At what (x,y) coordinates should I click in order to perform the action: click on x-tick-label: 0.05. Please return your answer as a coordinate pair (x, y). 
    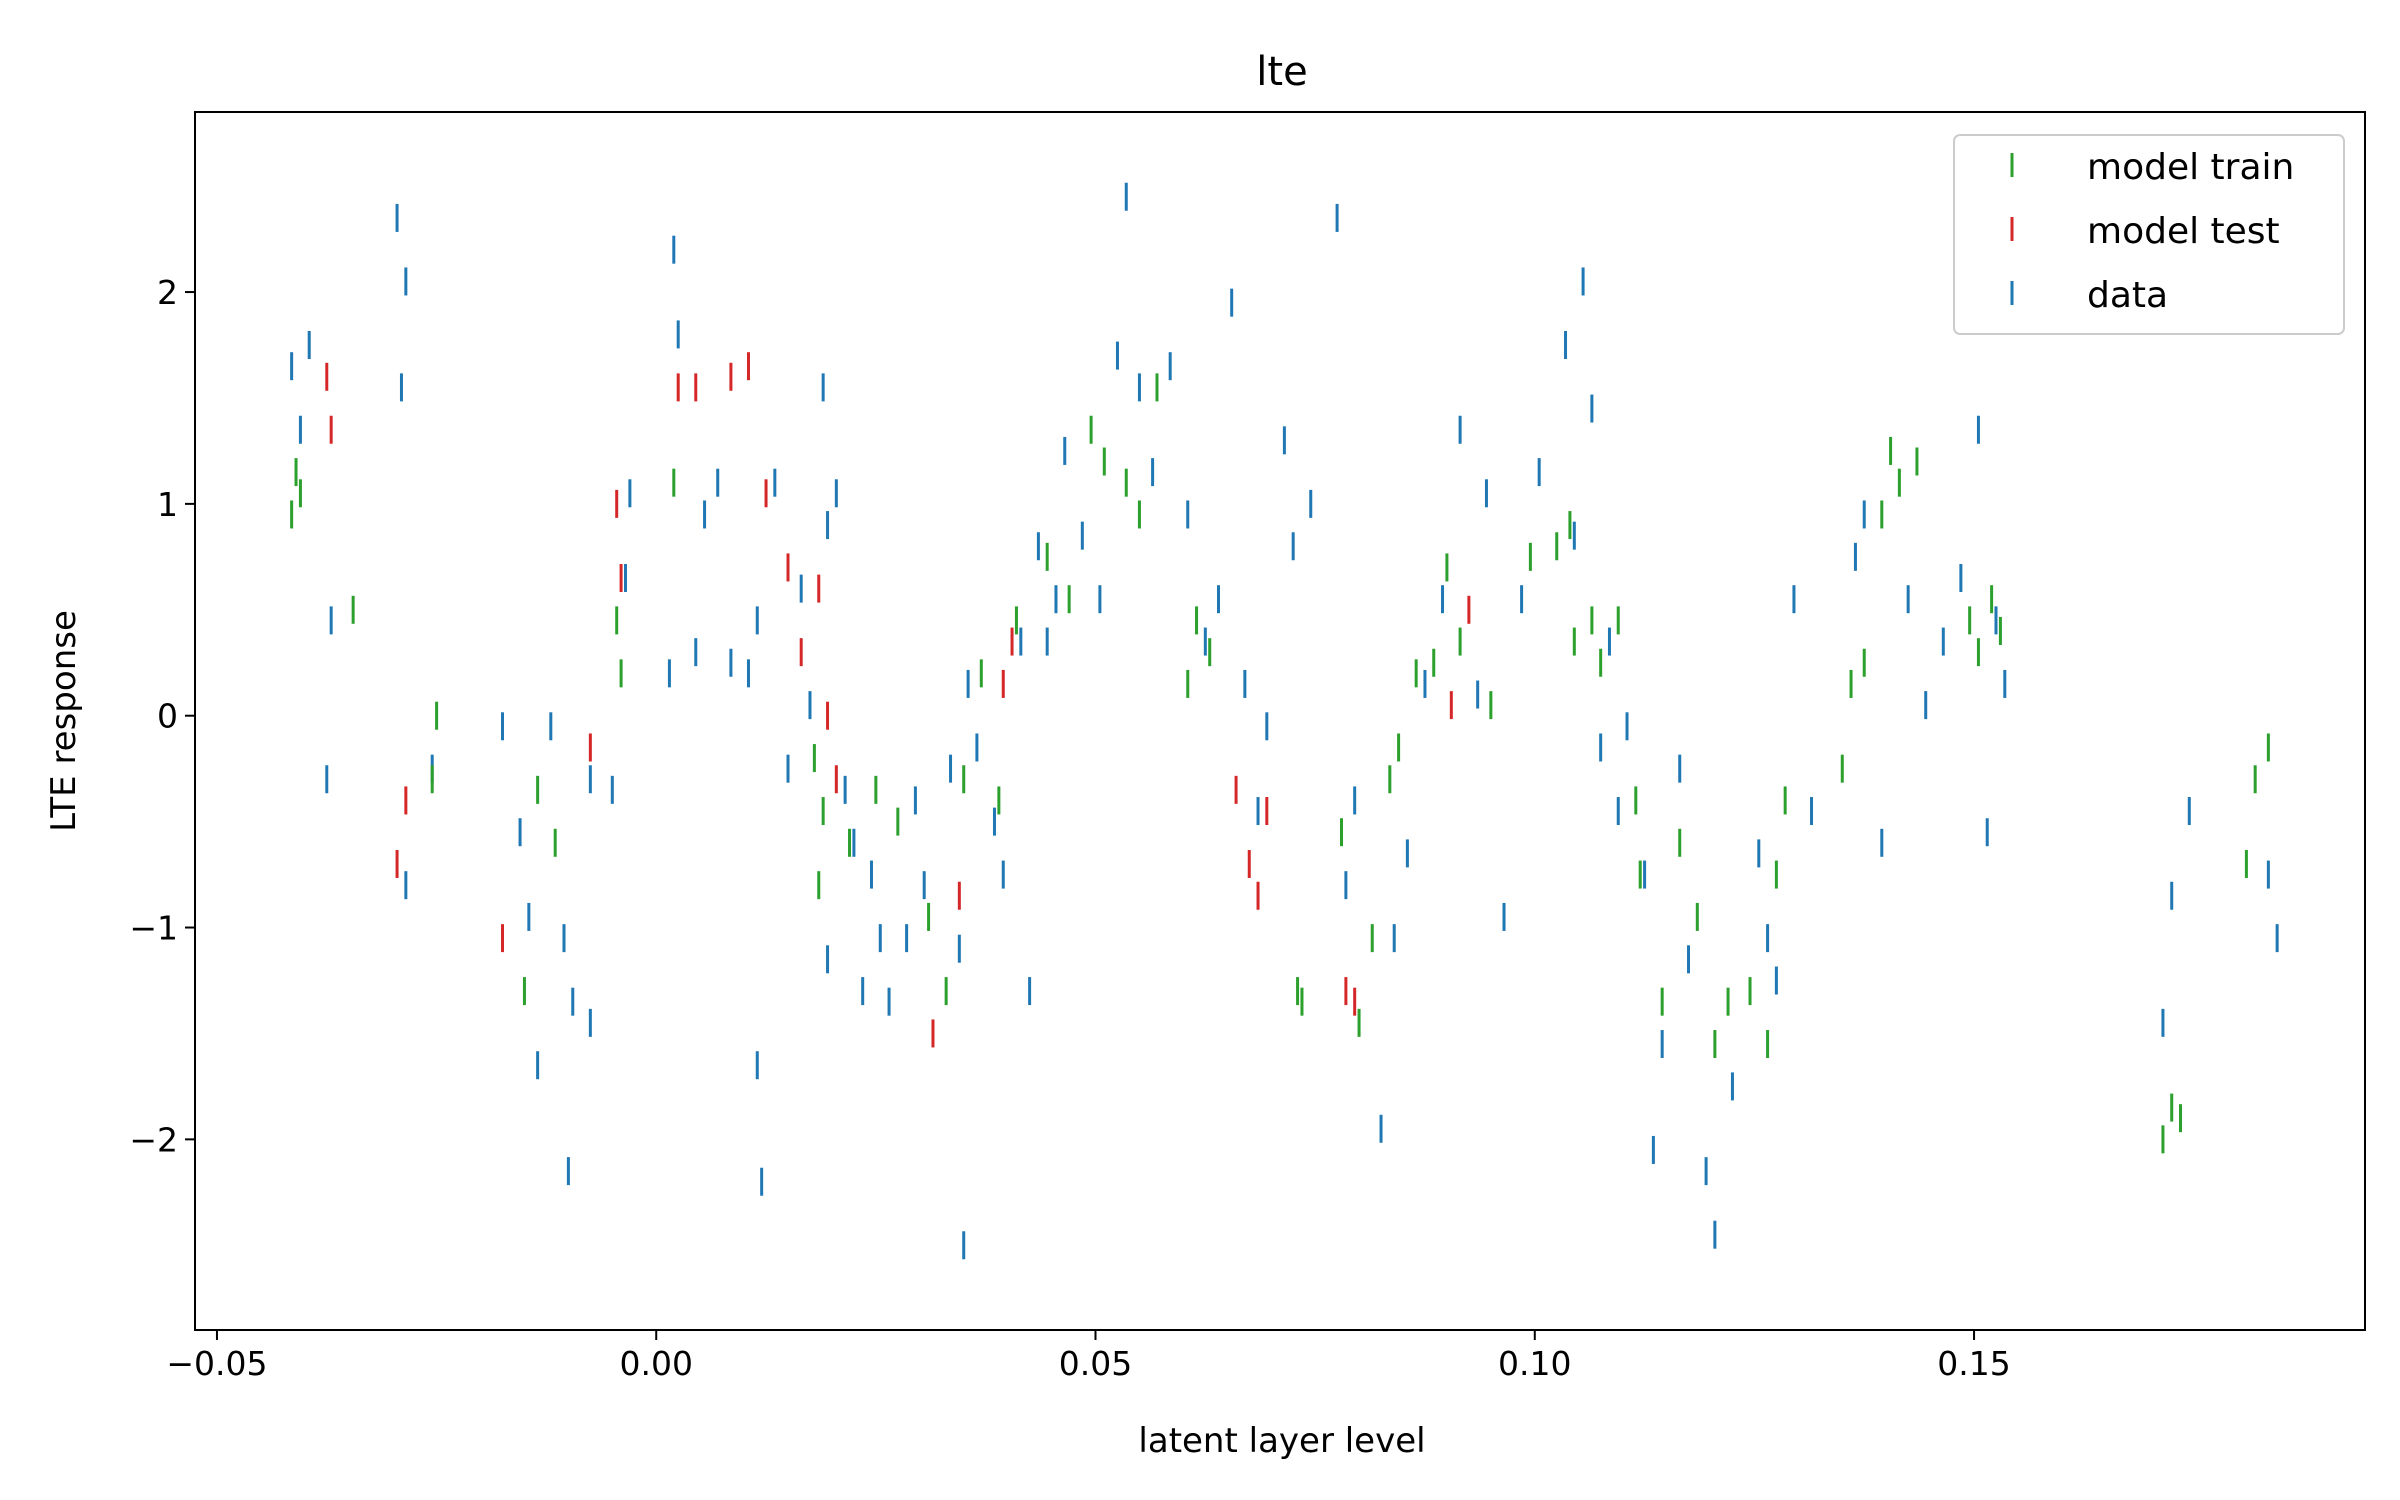
    Looking at the image, I should click on (1095, 1363).